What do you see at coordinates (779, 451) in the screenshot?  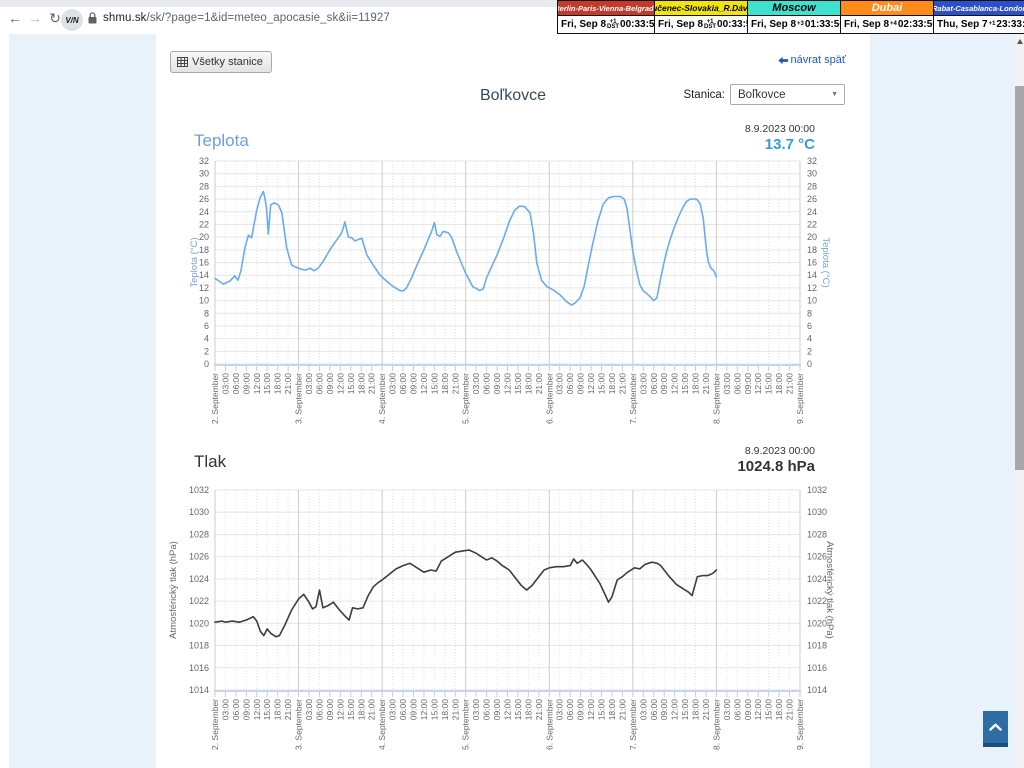 I see `pressure-timestamp: 8.9.2023 00:00` at bounding box center [779, 451].